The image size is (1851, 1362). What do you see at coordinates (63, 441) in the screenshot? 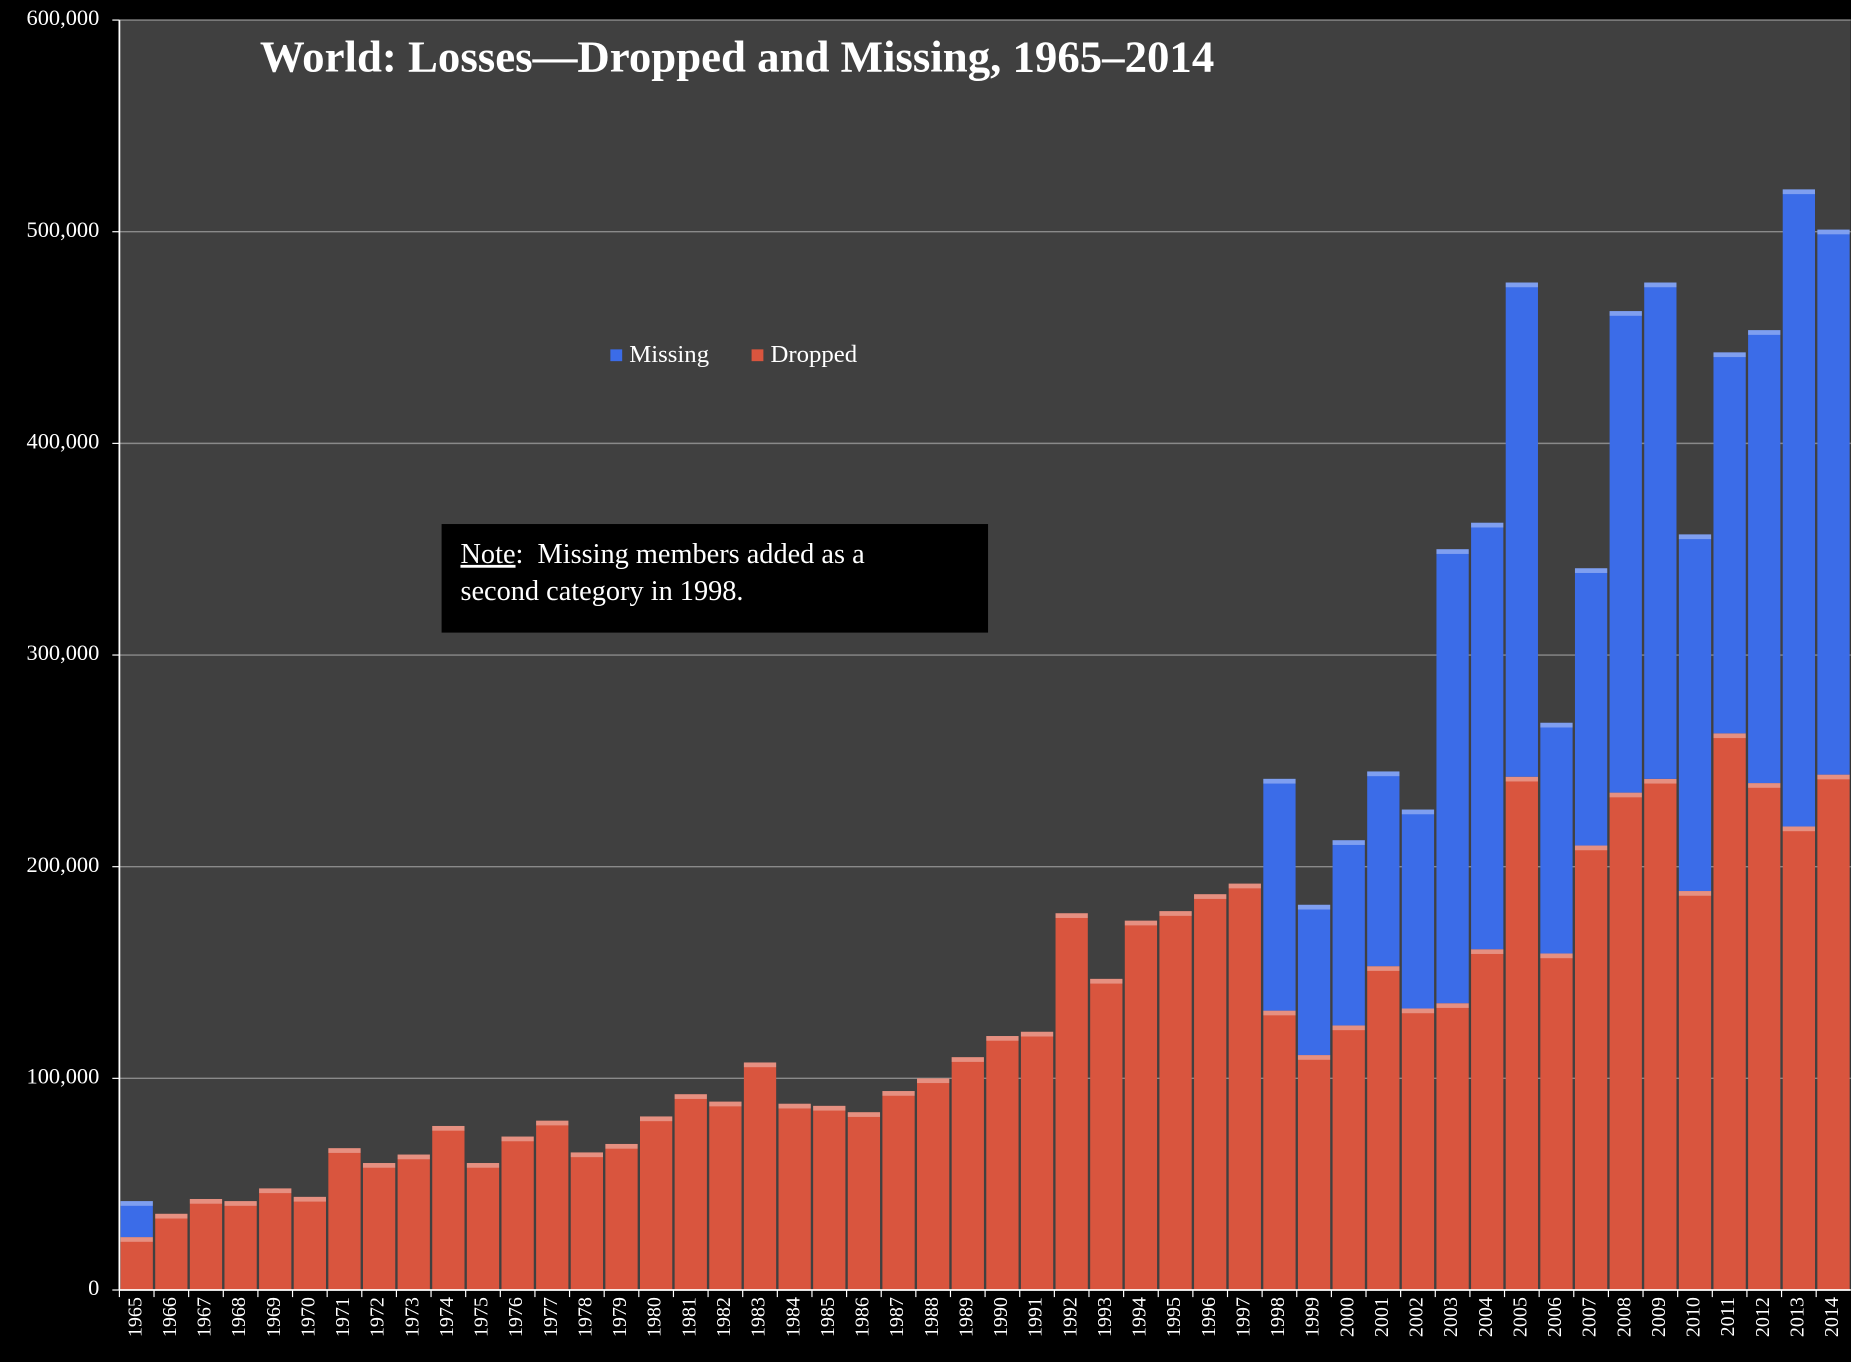
I see `y-tick-label: 400,000` at bounding box center [63, 441].